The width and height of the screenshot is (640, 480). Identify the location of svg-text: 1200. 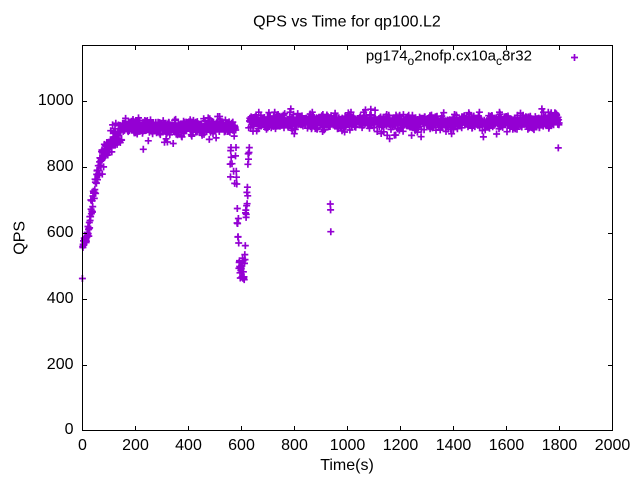
(401, 445).